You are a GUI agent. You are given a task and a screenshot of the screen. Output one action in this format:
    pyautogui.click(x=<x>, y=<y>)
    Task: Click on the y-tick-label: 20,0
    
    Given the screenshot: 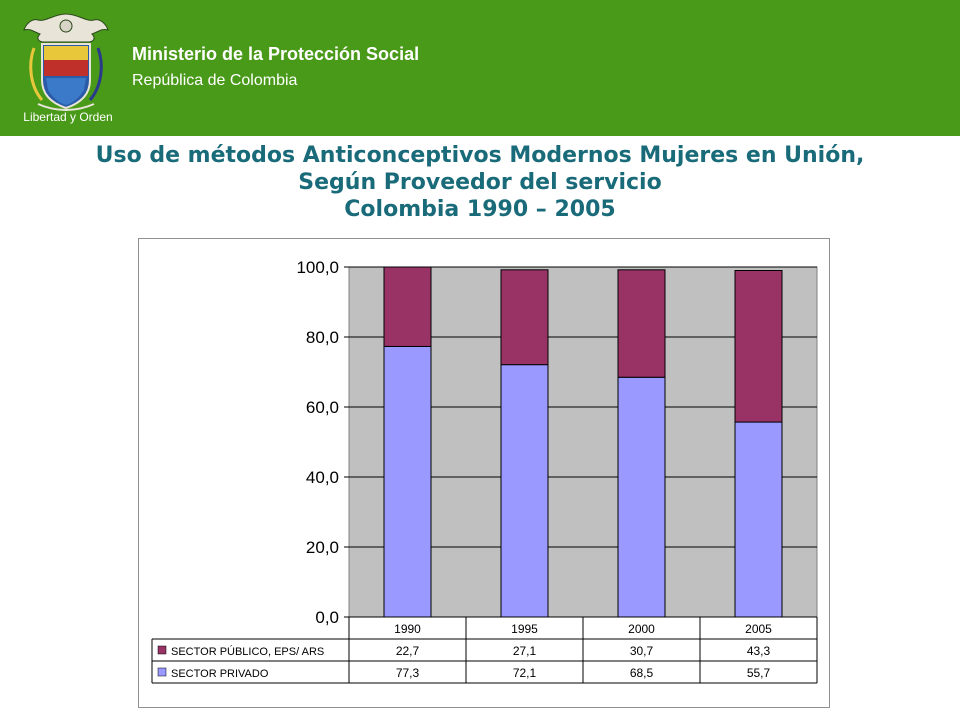 What is the action you would take?
    pyautogui.click(x=322, y=547)
    